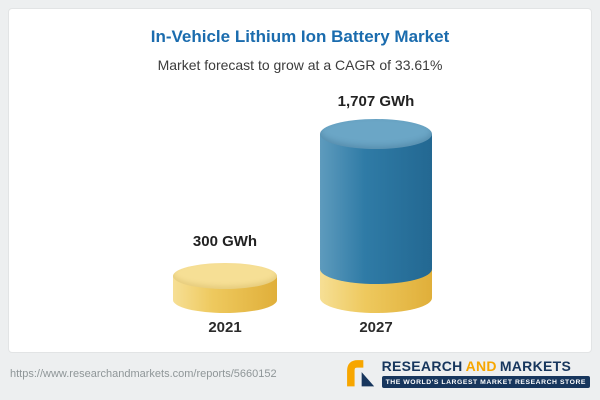 Image resolution: width=600 pixels, height=400 pixels. What do you see at coordinates (360, 373) in the screenshot?
I see `logo-mark-icon` at bounding box center [360, 373].